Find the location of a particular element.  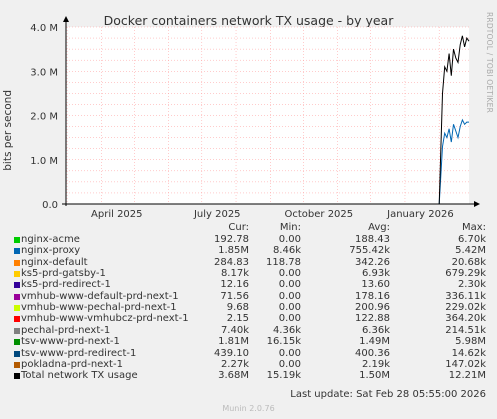

x-tick-label: July 2025 is located at coordinates (217, 214).